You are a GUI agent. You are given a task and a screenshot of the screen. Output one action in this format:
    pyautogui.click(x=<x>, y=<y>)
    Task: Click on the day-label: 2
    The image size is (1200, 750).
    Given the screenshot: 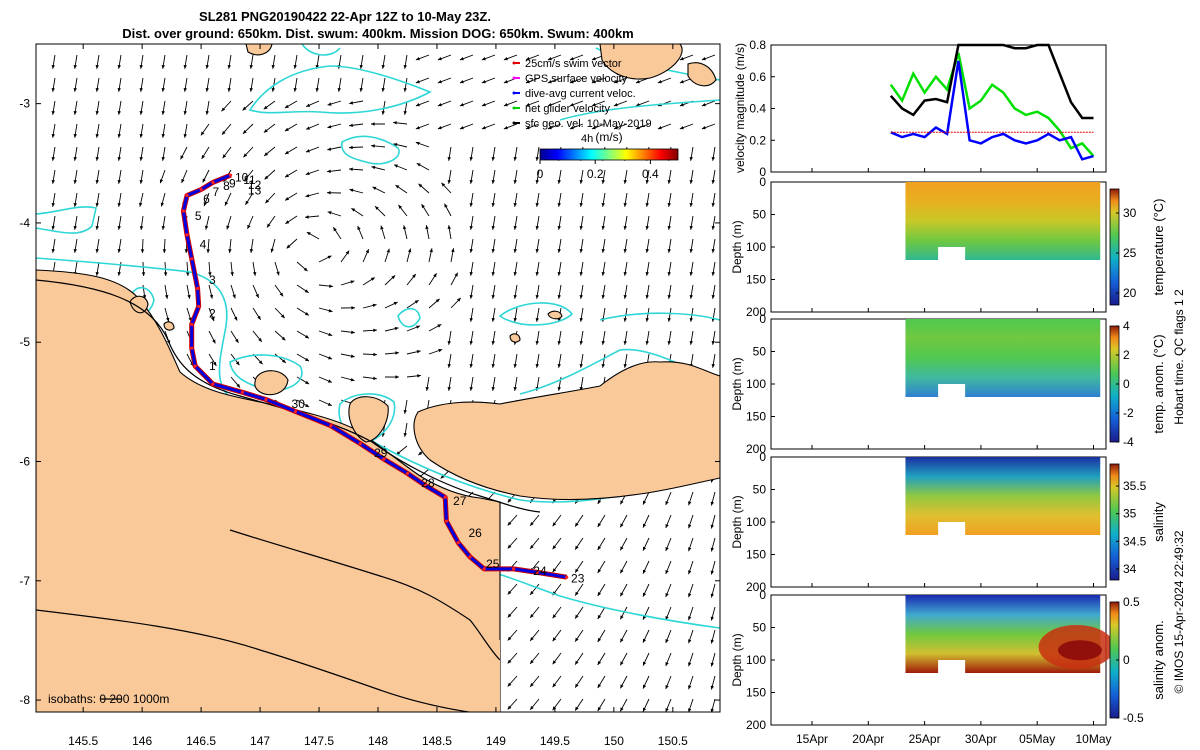 What is the action you would take?
    pyautogui.click(x=212, y=314)
    